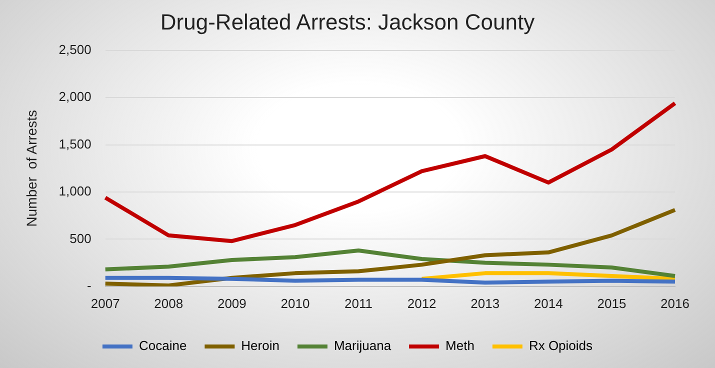 The image size is (715, 368). What do you see at coordinates (421, 303) in the screenshot?
I see `x-tick-label: 2012` at bounding box center [421, 303].